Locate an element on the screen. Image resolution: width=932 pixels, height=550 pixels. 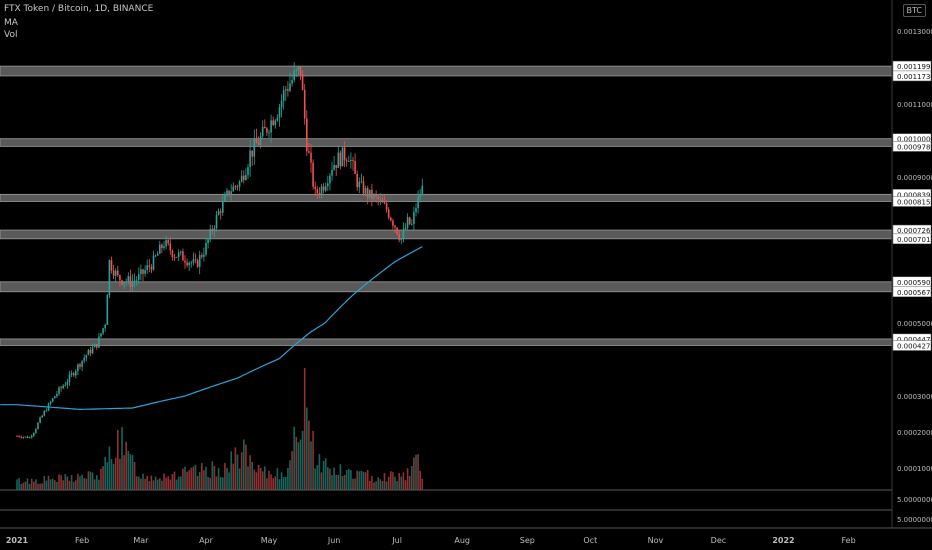
price-tick-label: 0.00130000 is located at coordinates (914, 32).